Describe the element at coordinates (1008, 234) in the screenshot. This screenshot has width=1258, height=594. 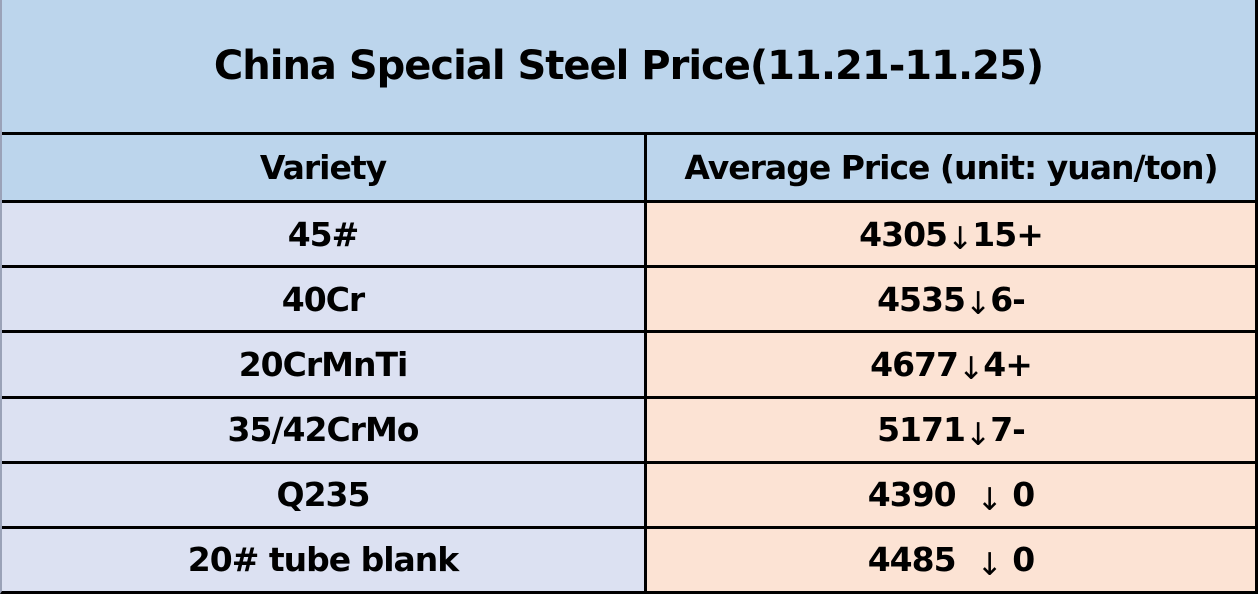
I see `price-change: 15+` at that location.